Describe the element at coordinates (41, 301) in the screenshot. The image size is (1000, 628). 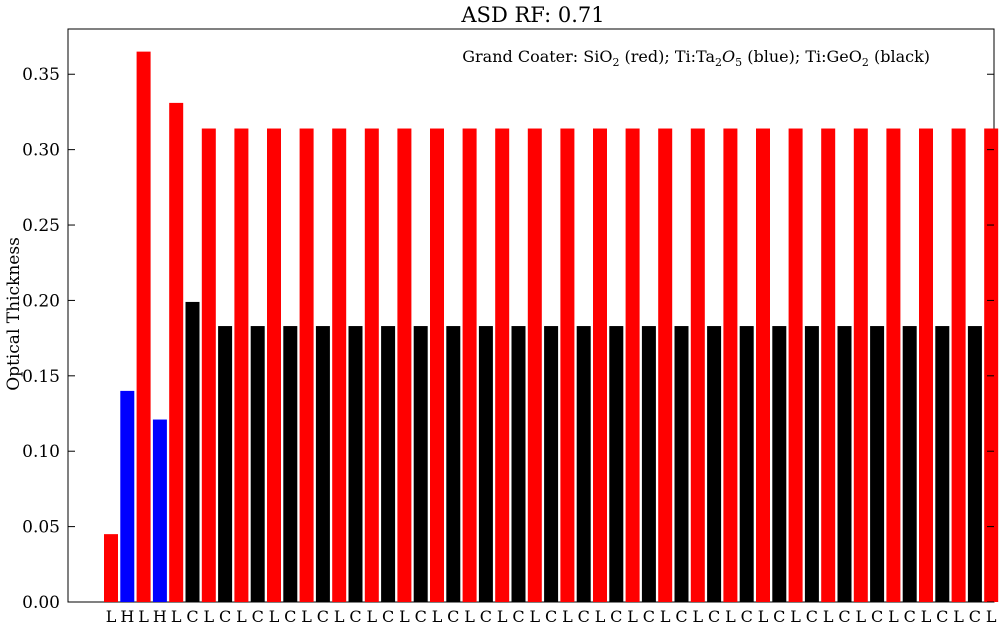
I see `y-tick-label: 0.20` at that location.